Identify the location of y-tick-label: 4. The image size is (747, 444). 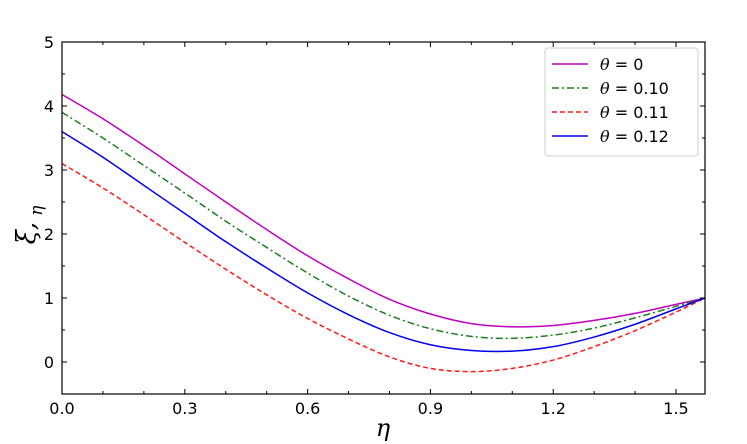
(49, 106).